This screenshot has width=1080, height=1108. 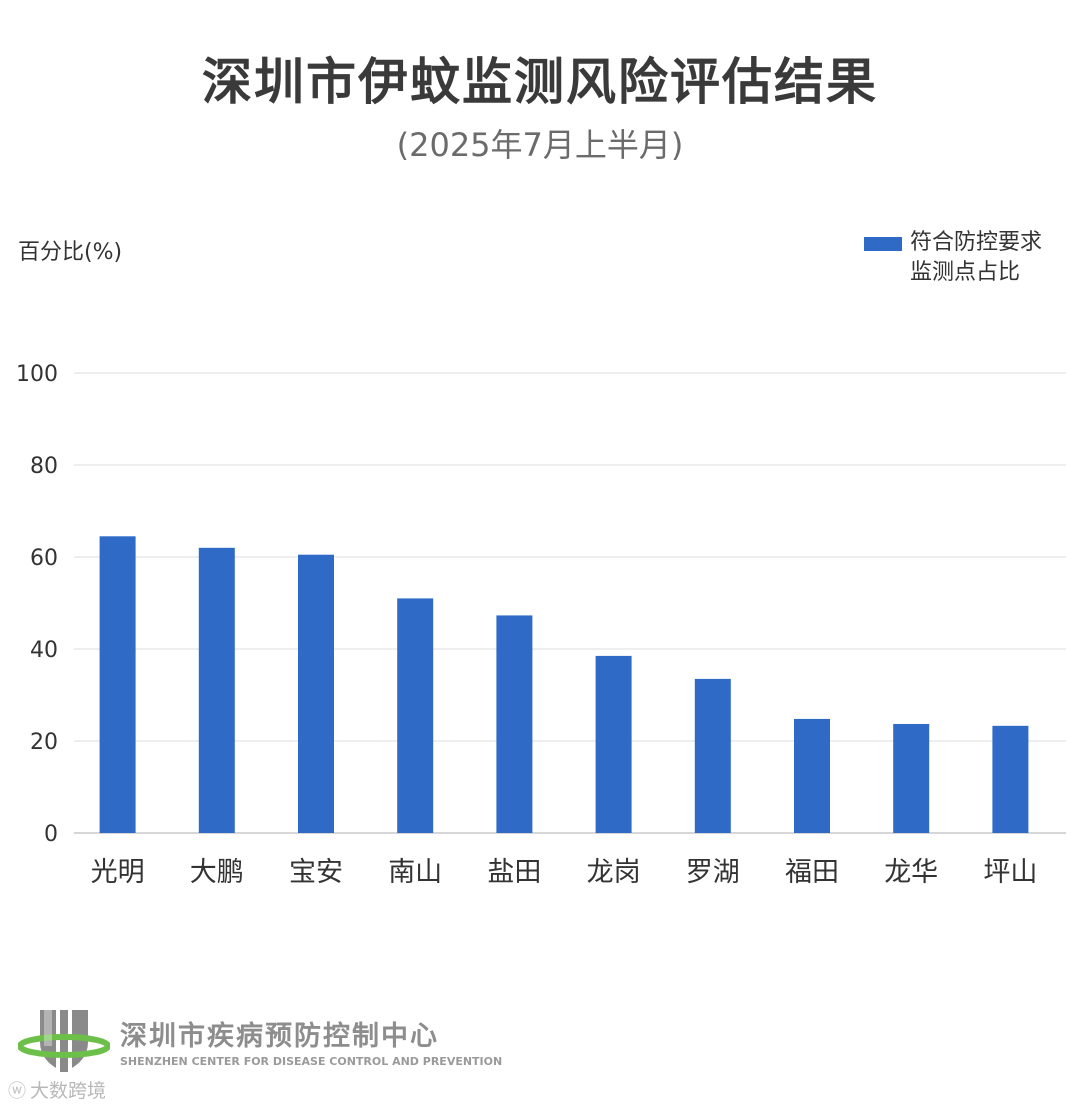 I want to click on x-tick-label-盐田: 盐田, so click(x=514, y=872).